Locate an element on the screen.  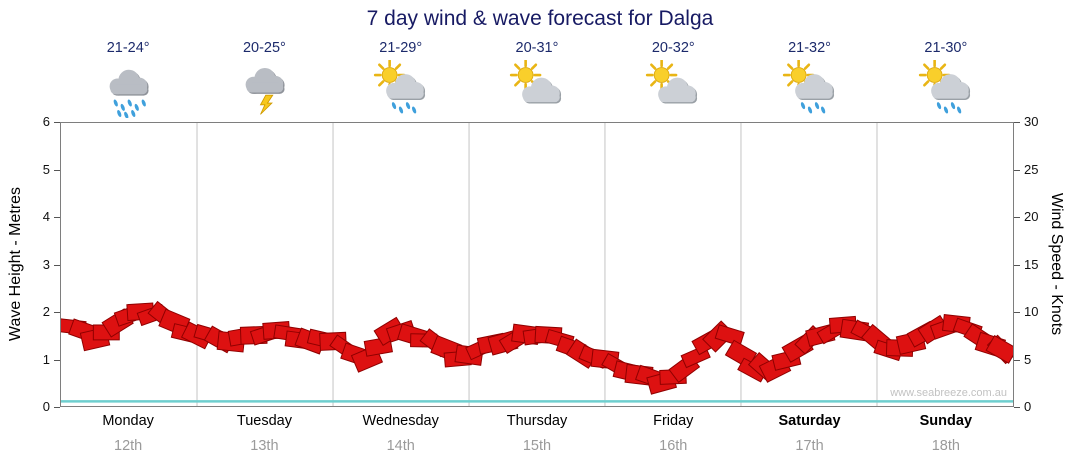
left-axis-tick-2: 2 is located at coordinates (46, 311).